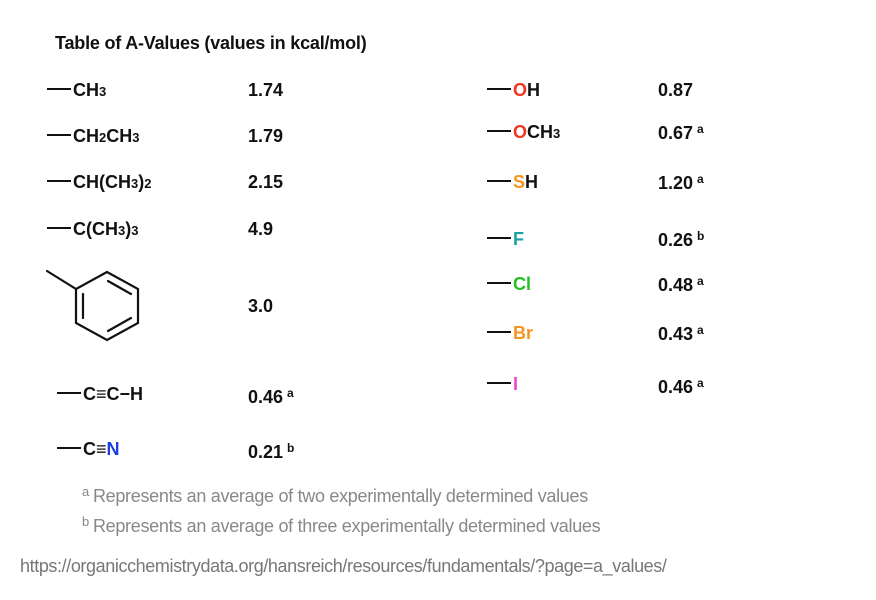  What do you see at coordinates (261, 229) in the screenshot?
I see `value-tert-butyl: 4.9` at bounding box center [261, 229].